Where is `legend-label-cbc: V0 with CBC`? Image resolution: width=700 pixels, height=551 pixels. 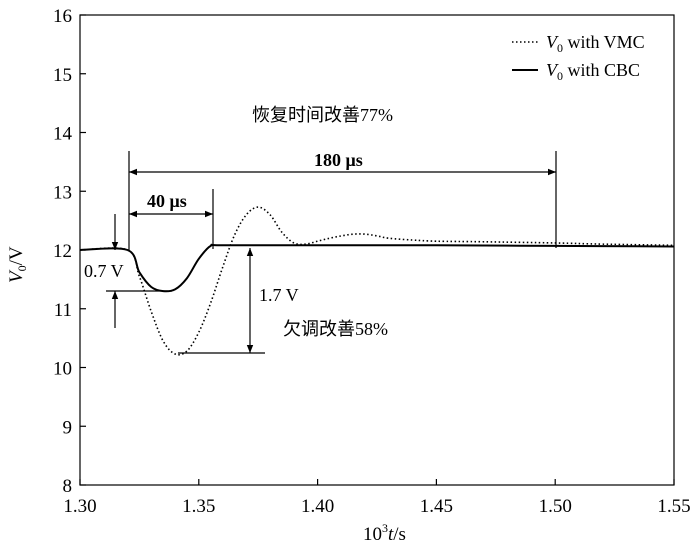 legend-label-cbc: V0 with CBC is located at coordinates (593, 71).